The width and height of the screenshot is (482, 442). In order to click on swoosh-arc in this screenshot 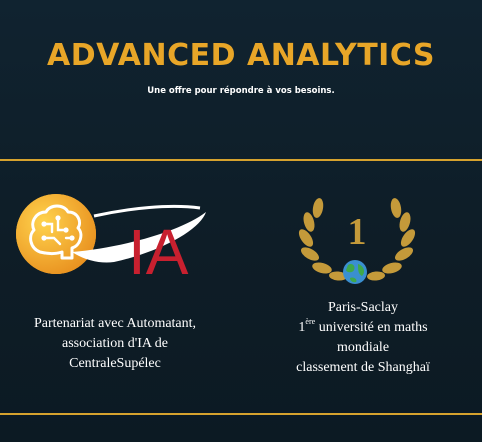, I will do `click(147, 211)`.